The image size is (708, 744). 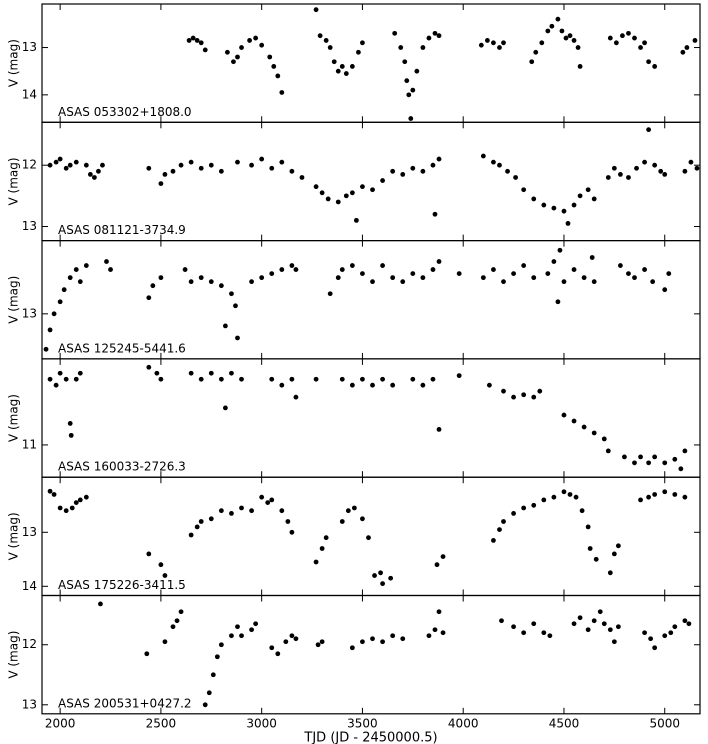 What do you see at coordinates (122, 230) in the screenshot?
I see `panel-label: ASAS 081121-3734.9` at bounding box center [122, 230].